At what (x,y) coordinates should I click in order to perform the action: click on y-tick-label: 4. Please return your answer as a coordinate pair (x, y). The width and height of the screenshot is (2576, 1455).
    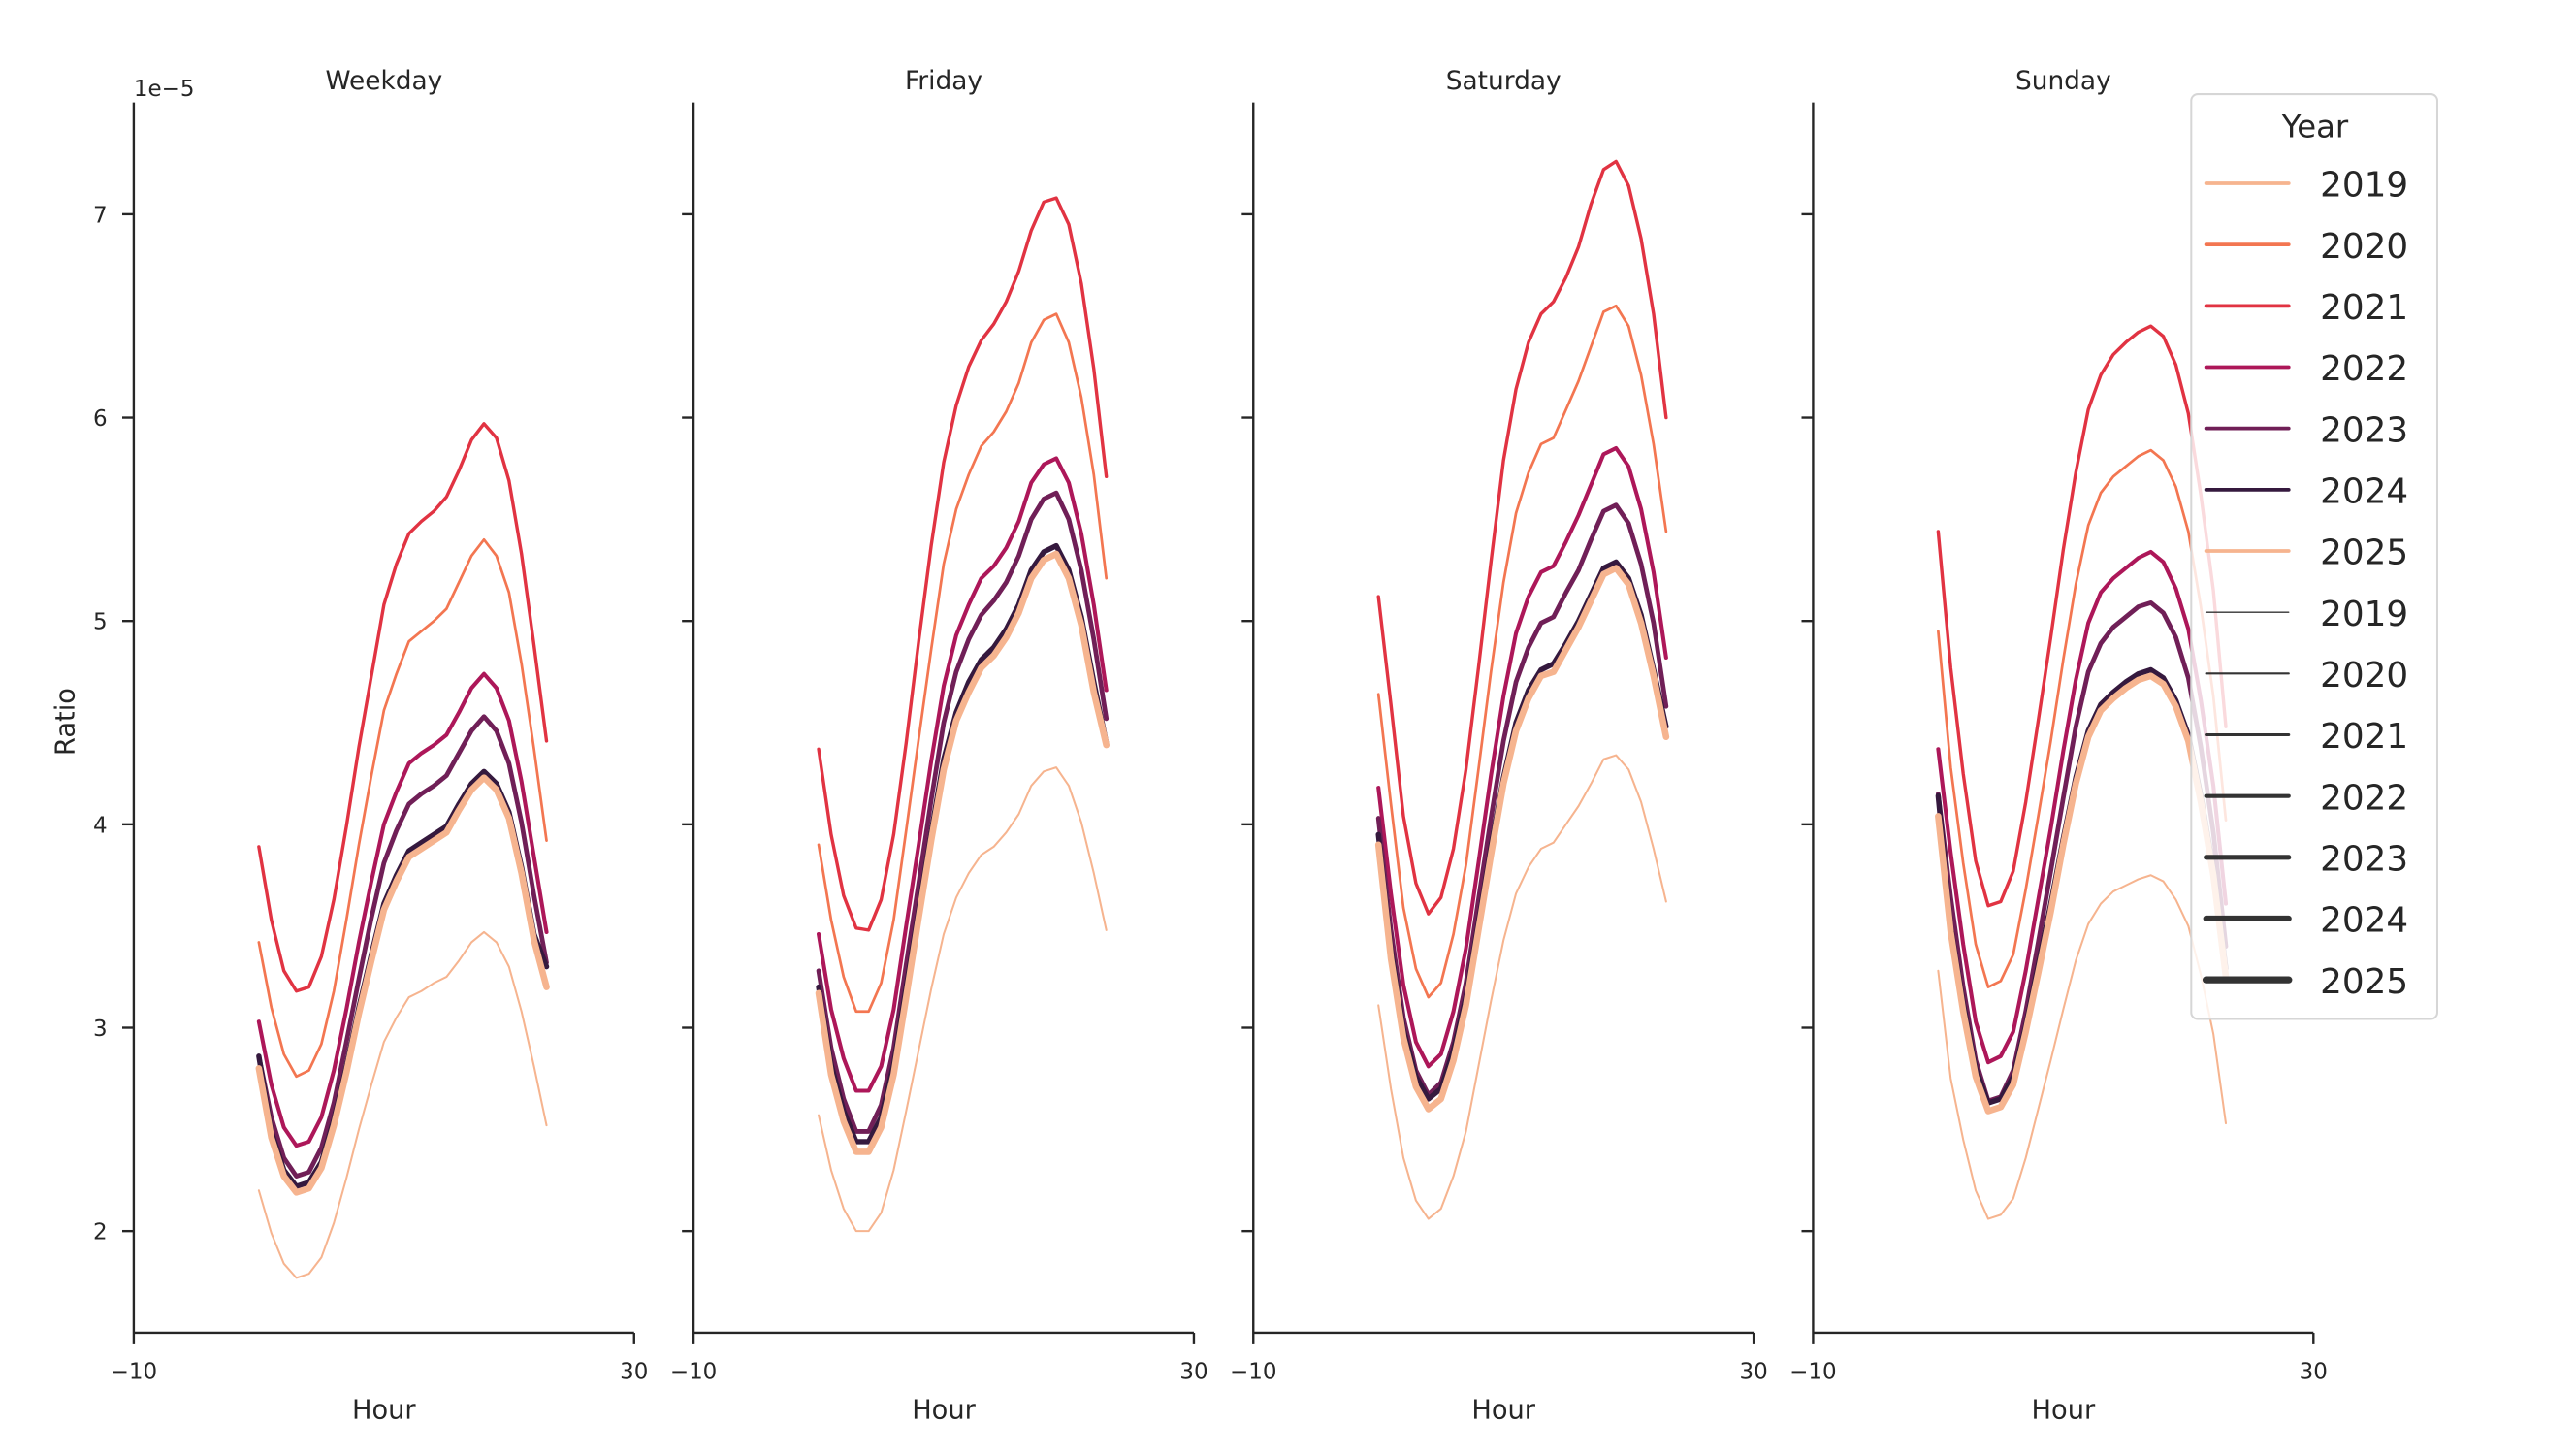
    Looking at the image, I should click on (100, 825).